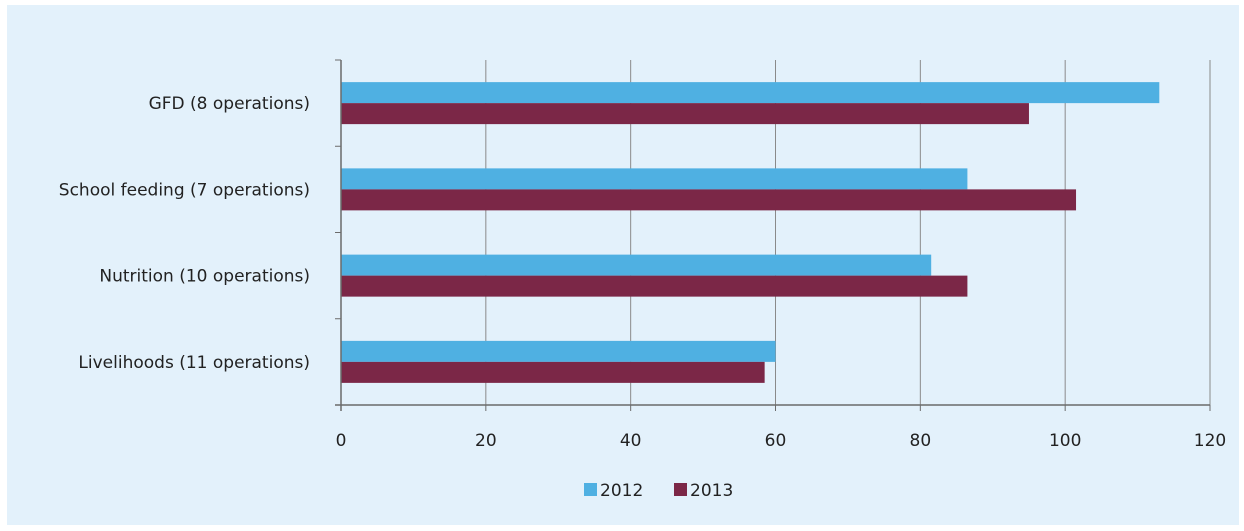  Describe the element at coordinates (341, 441) in the screenshot. I see `x-tick-label: 0` at that location.